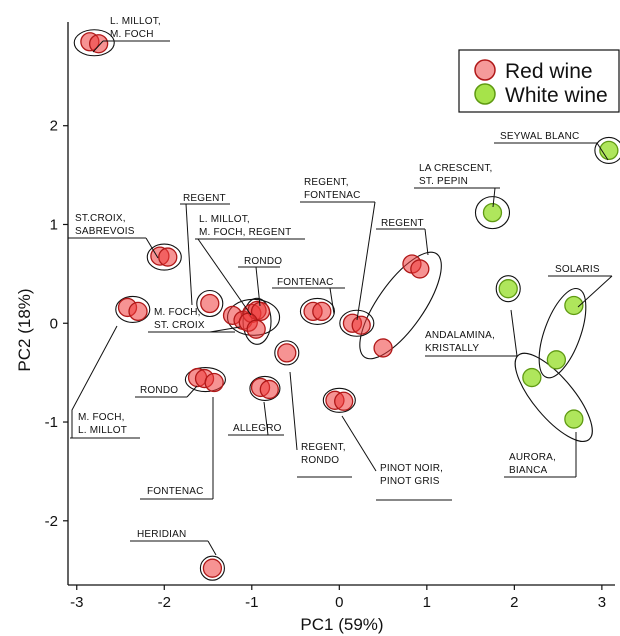 Image resolution: width=620 pixels, height=636 pixels. What do you see at coordinates (54, 323) in the screenshot?
I see `y-tick-label: 0` at bounding box center [54, 323].